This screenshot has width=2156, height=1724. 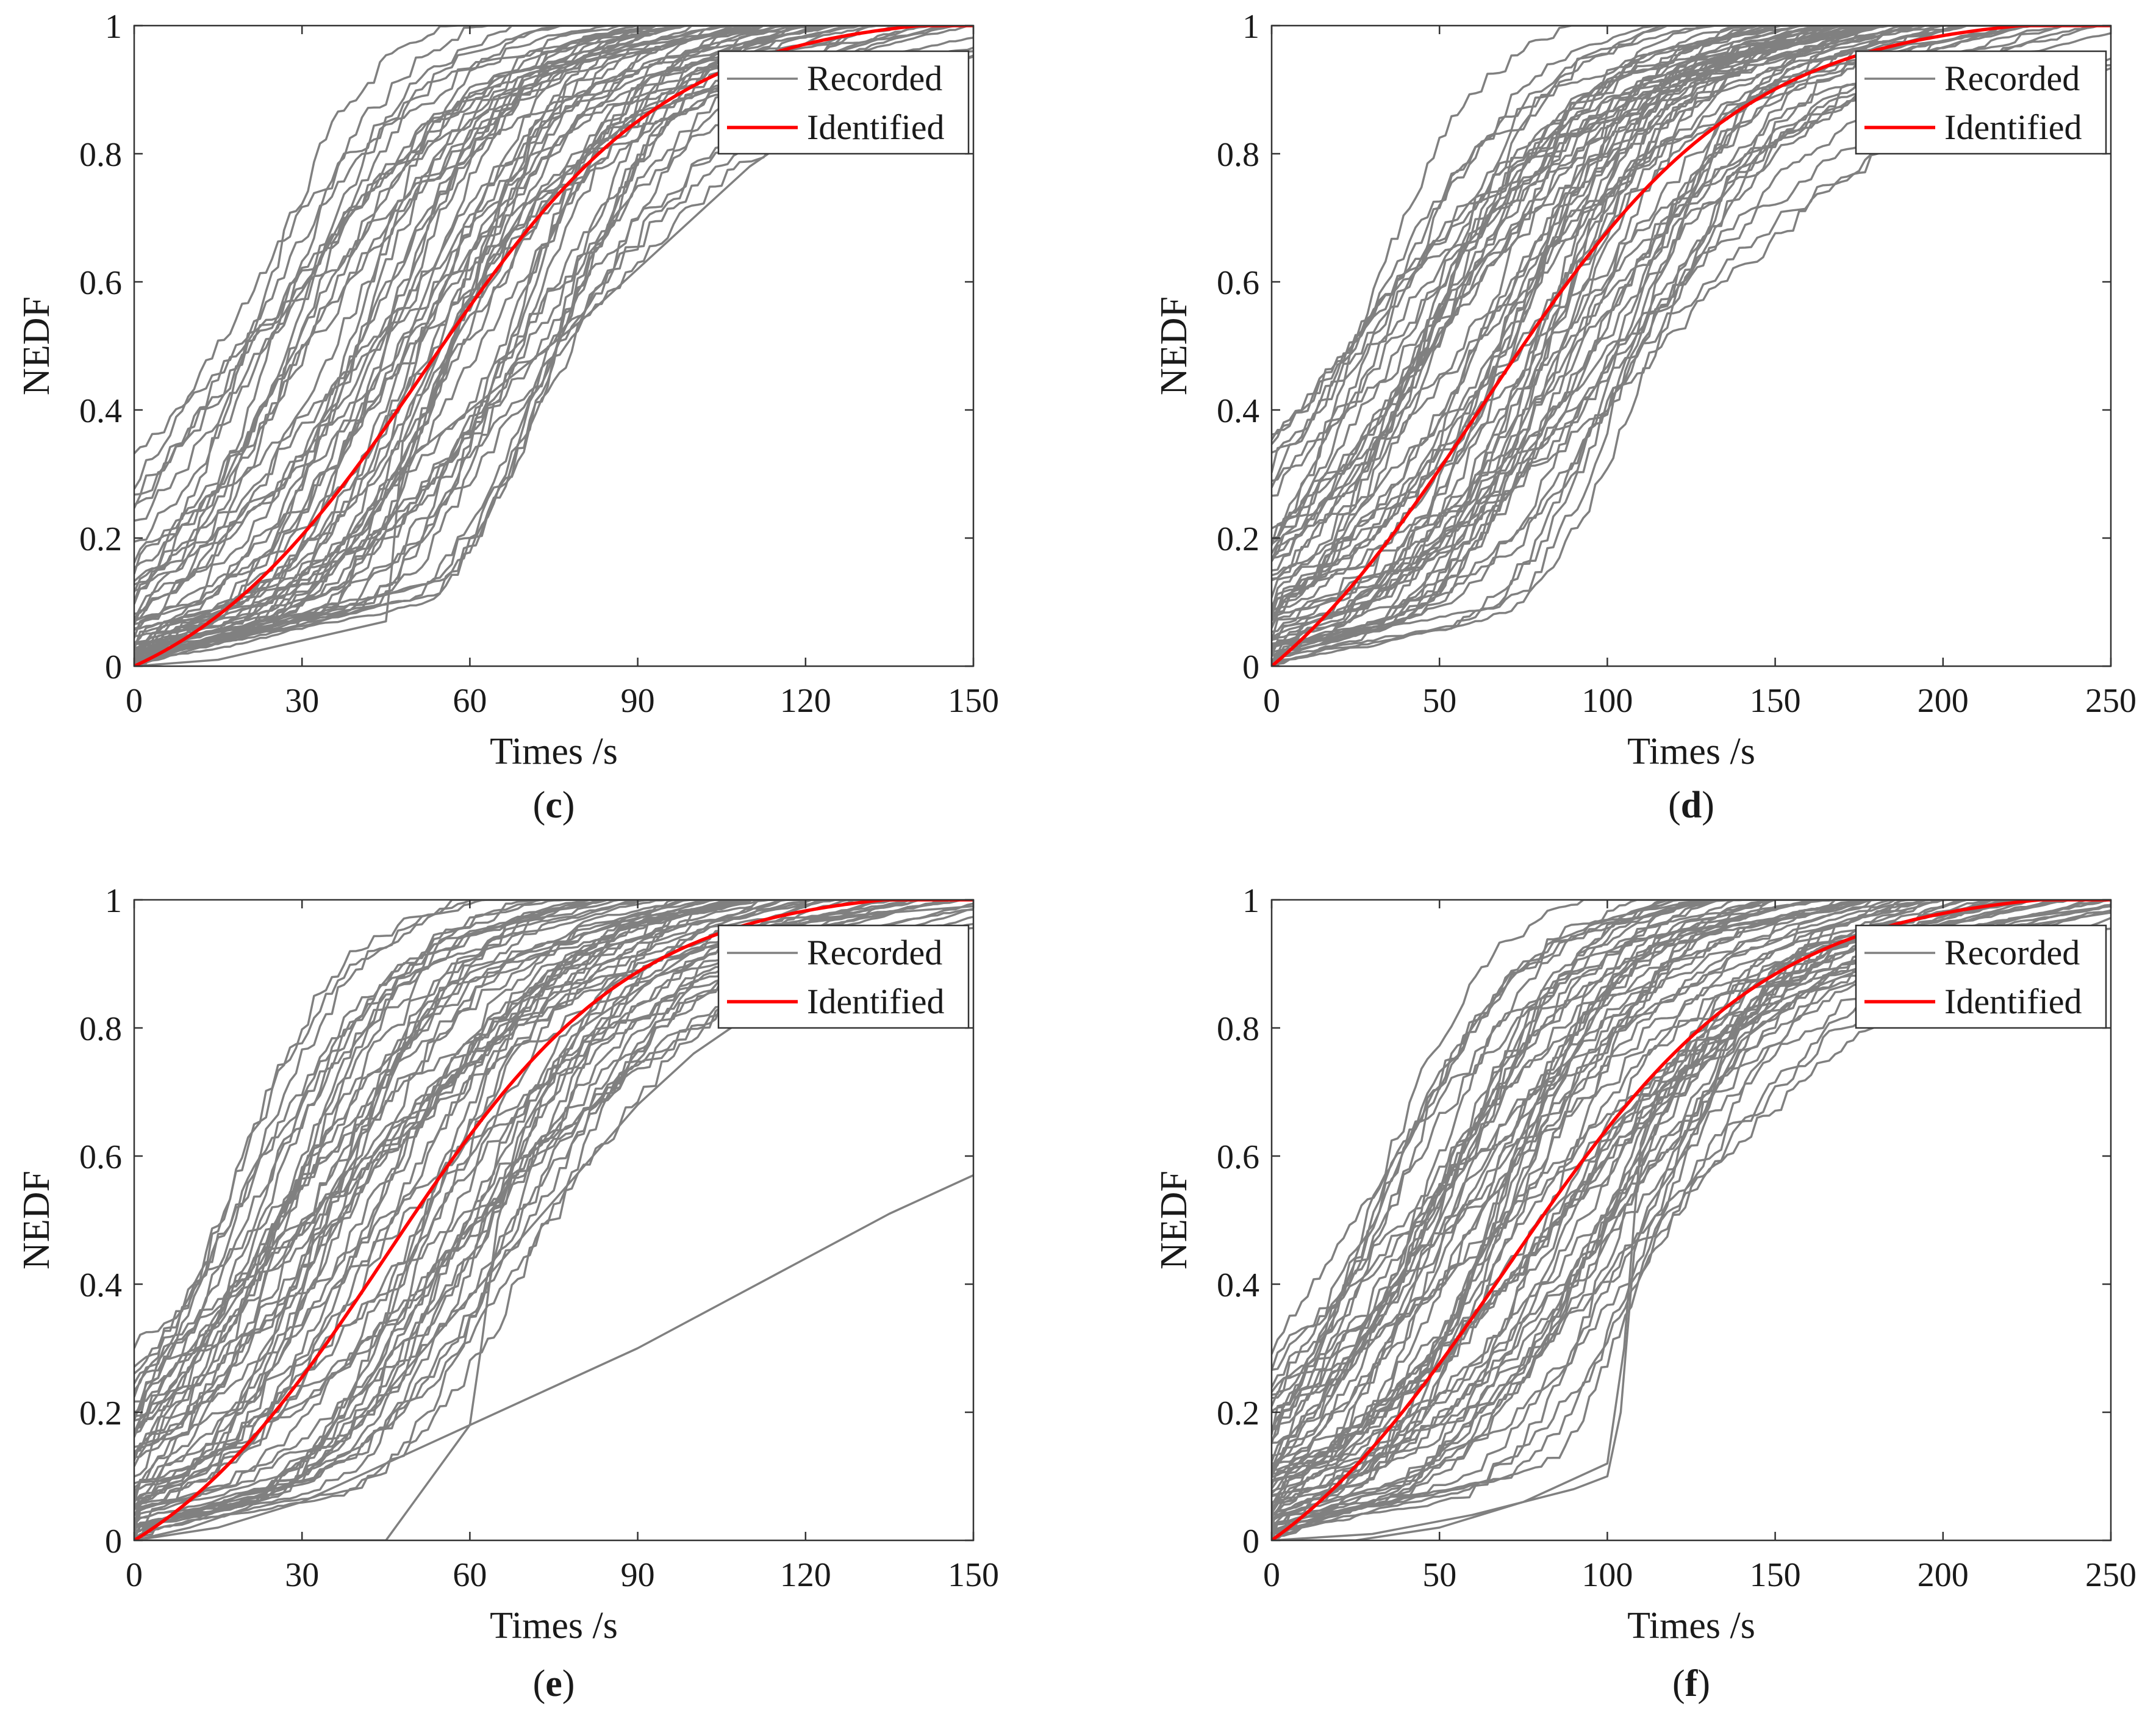 What do you see at coordinates (113, 901) in the screenshot?
I see `y-tick-label: 1` at bounding box center [113, 901].